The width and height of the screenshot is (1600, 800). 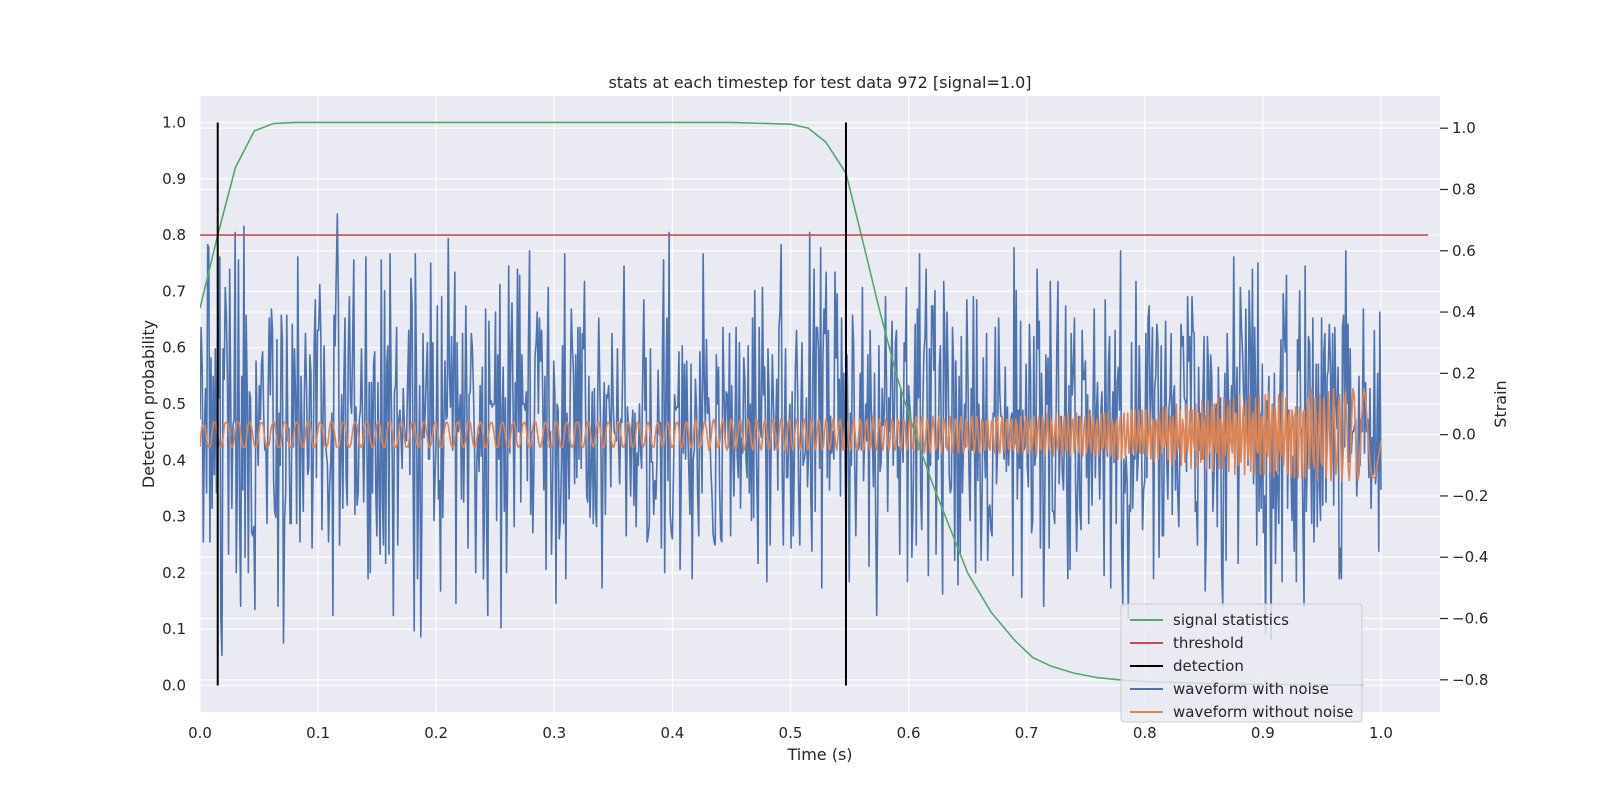 I want to click on y-right-tick-label: 0.0, so click(x=1464, y=435).